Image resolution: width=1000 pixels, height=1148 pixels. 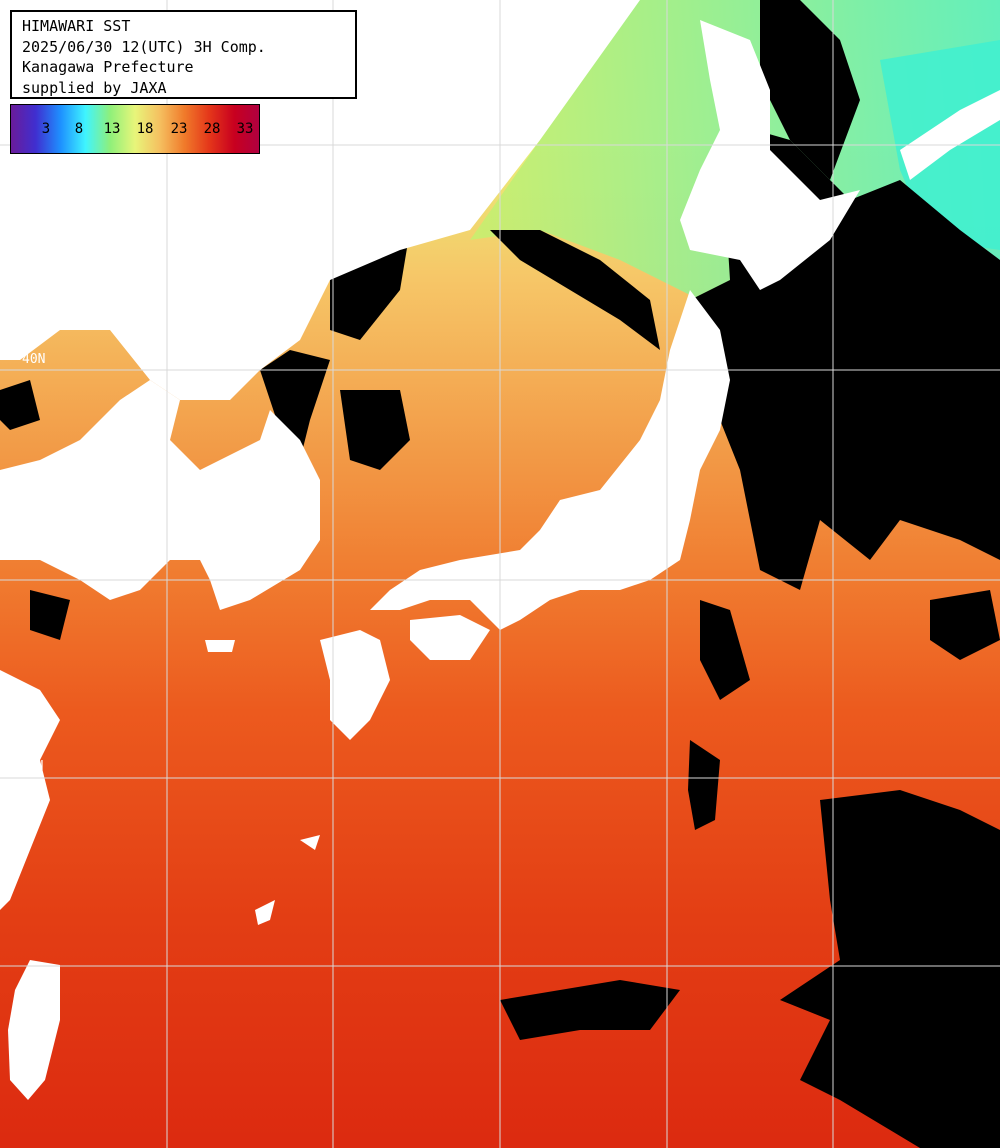 I want to click on timestamp: 2025/06/30 12(UTC) 3H Comp., so click(x=144, y=46).